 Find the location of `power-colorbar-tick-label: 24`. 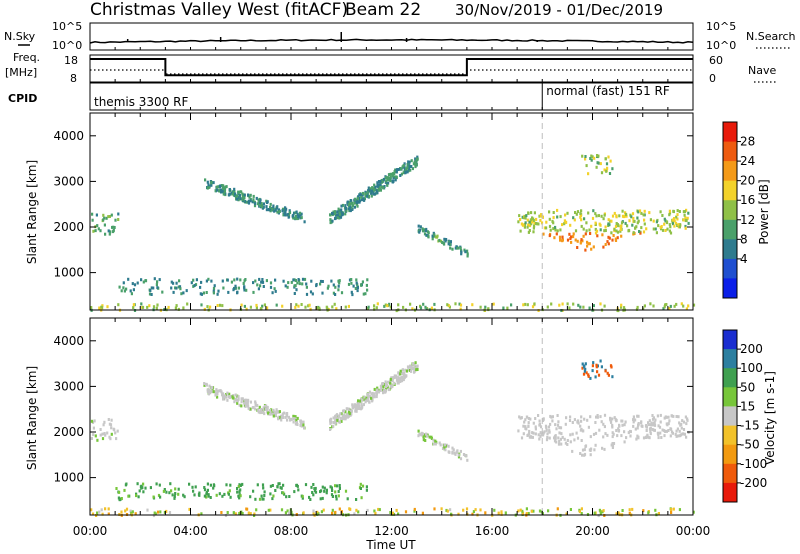

power-colorbar-tick-label: 24 is located at coordinates (747, 161).